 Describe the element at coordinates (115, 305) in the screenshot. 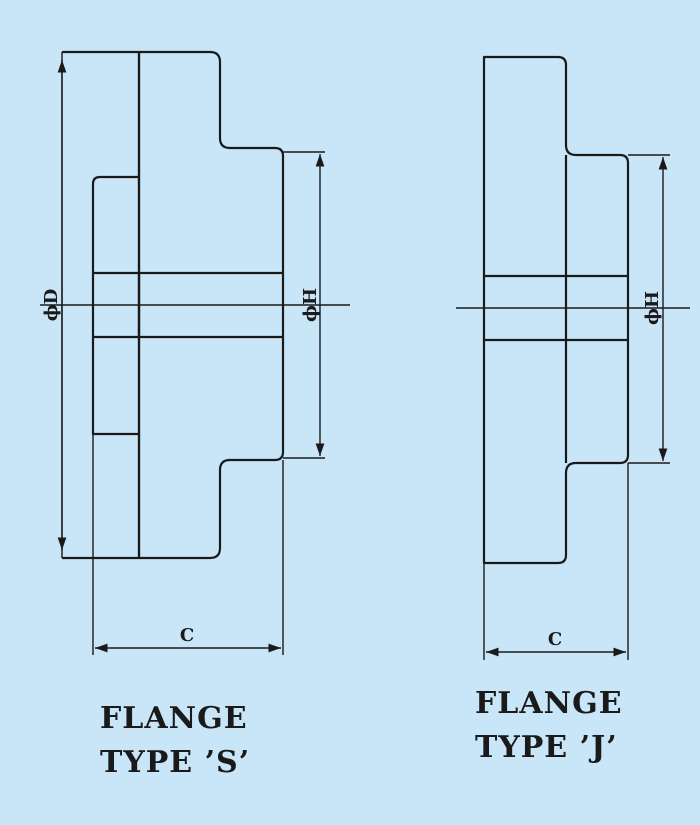

I see `flange-s-spigot` at that location.